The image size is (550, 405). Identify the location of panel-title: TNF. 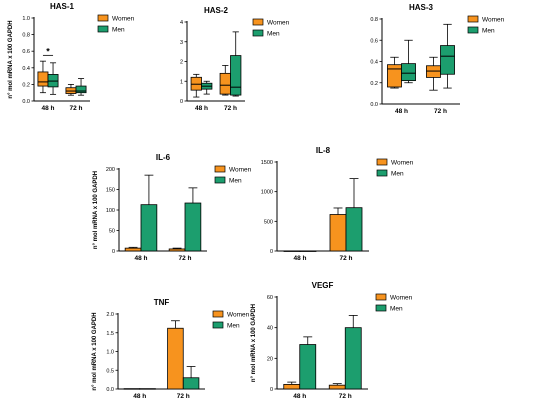
(162, 302).